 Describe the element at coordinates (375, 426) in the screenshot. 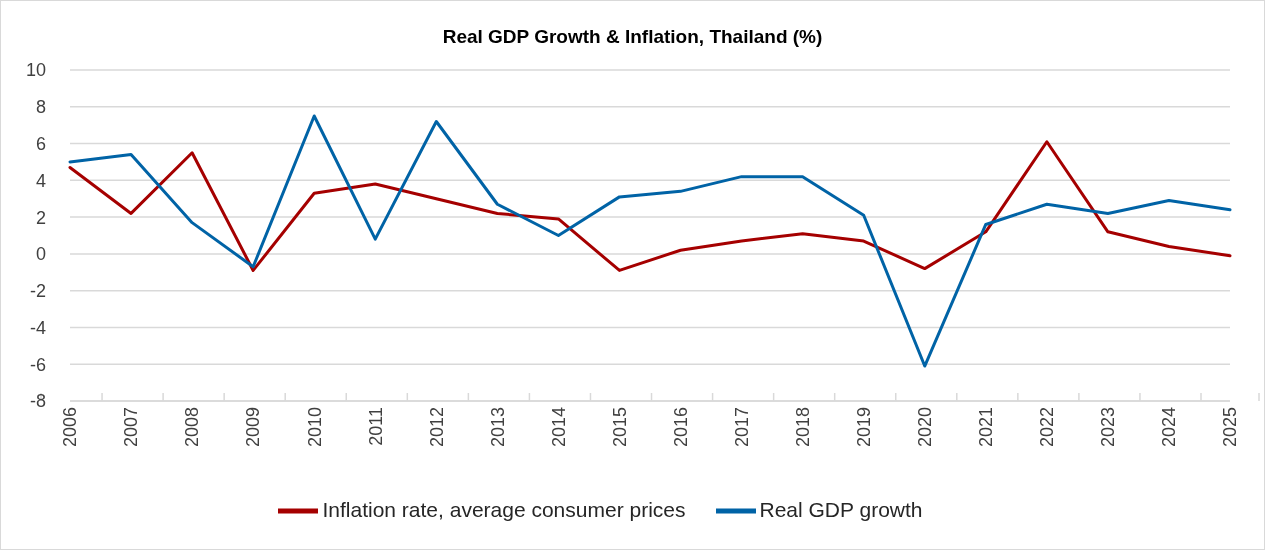

I see `x-tick-label: 2011` at that location.